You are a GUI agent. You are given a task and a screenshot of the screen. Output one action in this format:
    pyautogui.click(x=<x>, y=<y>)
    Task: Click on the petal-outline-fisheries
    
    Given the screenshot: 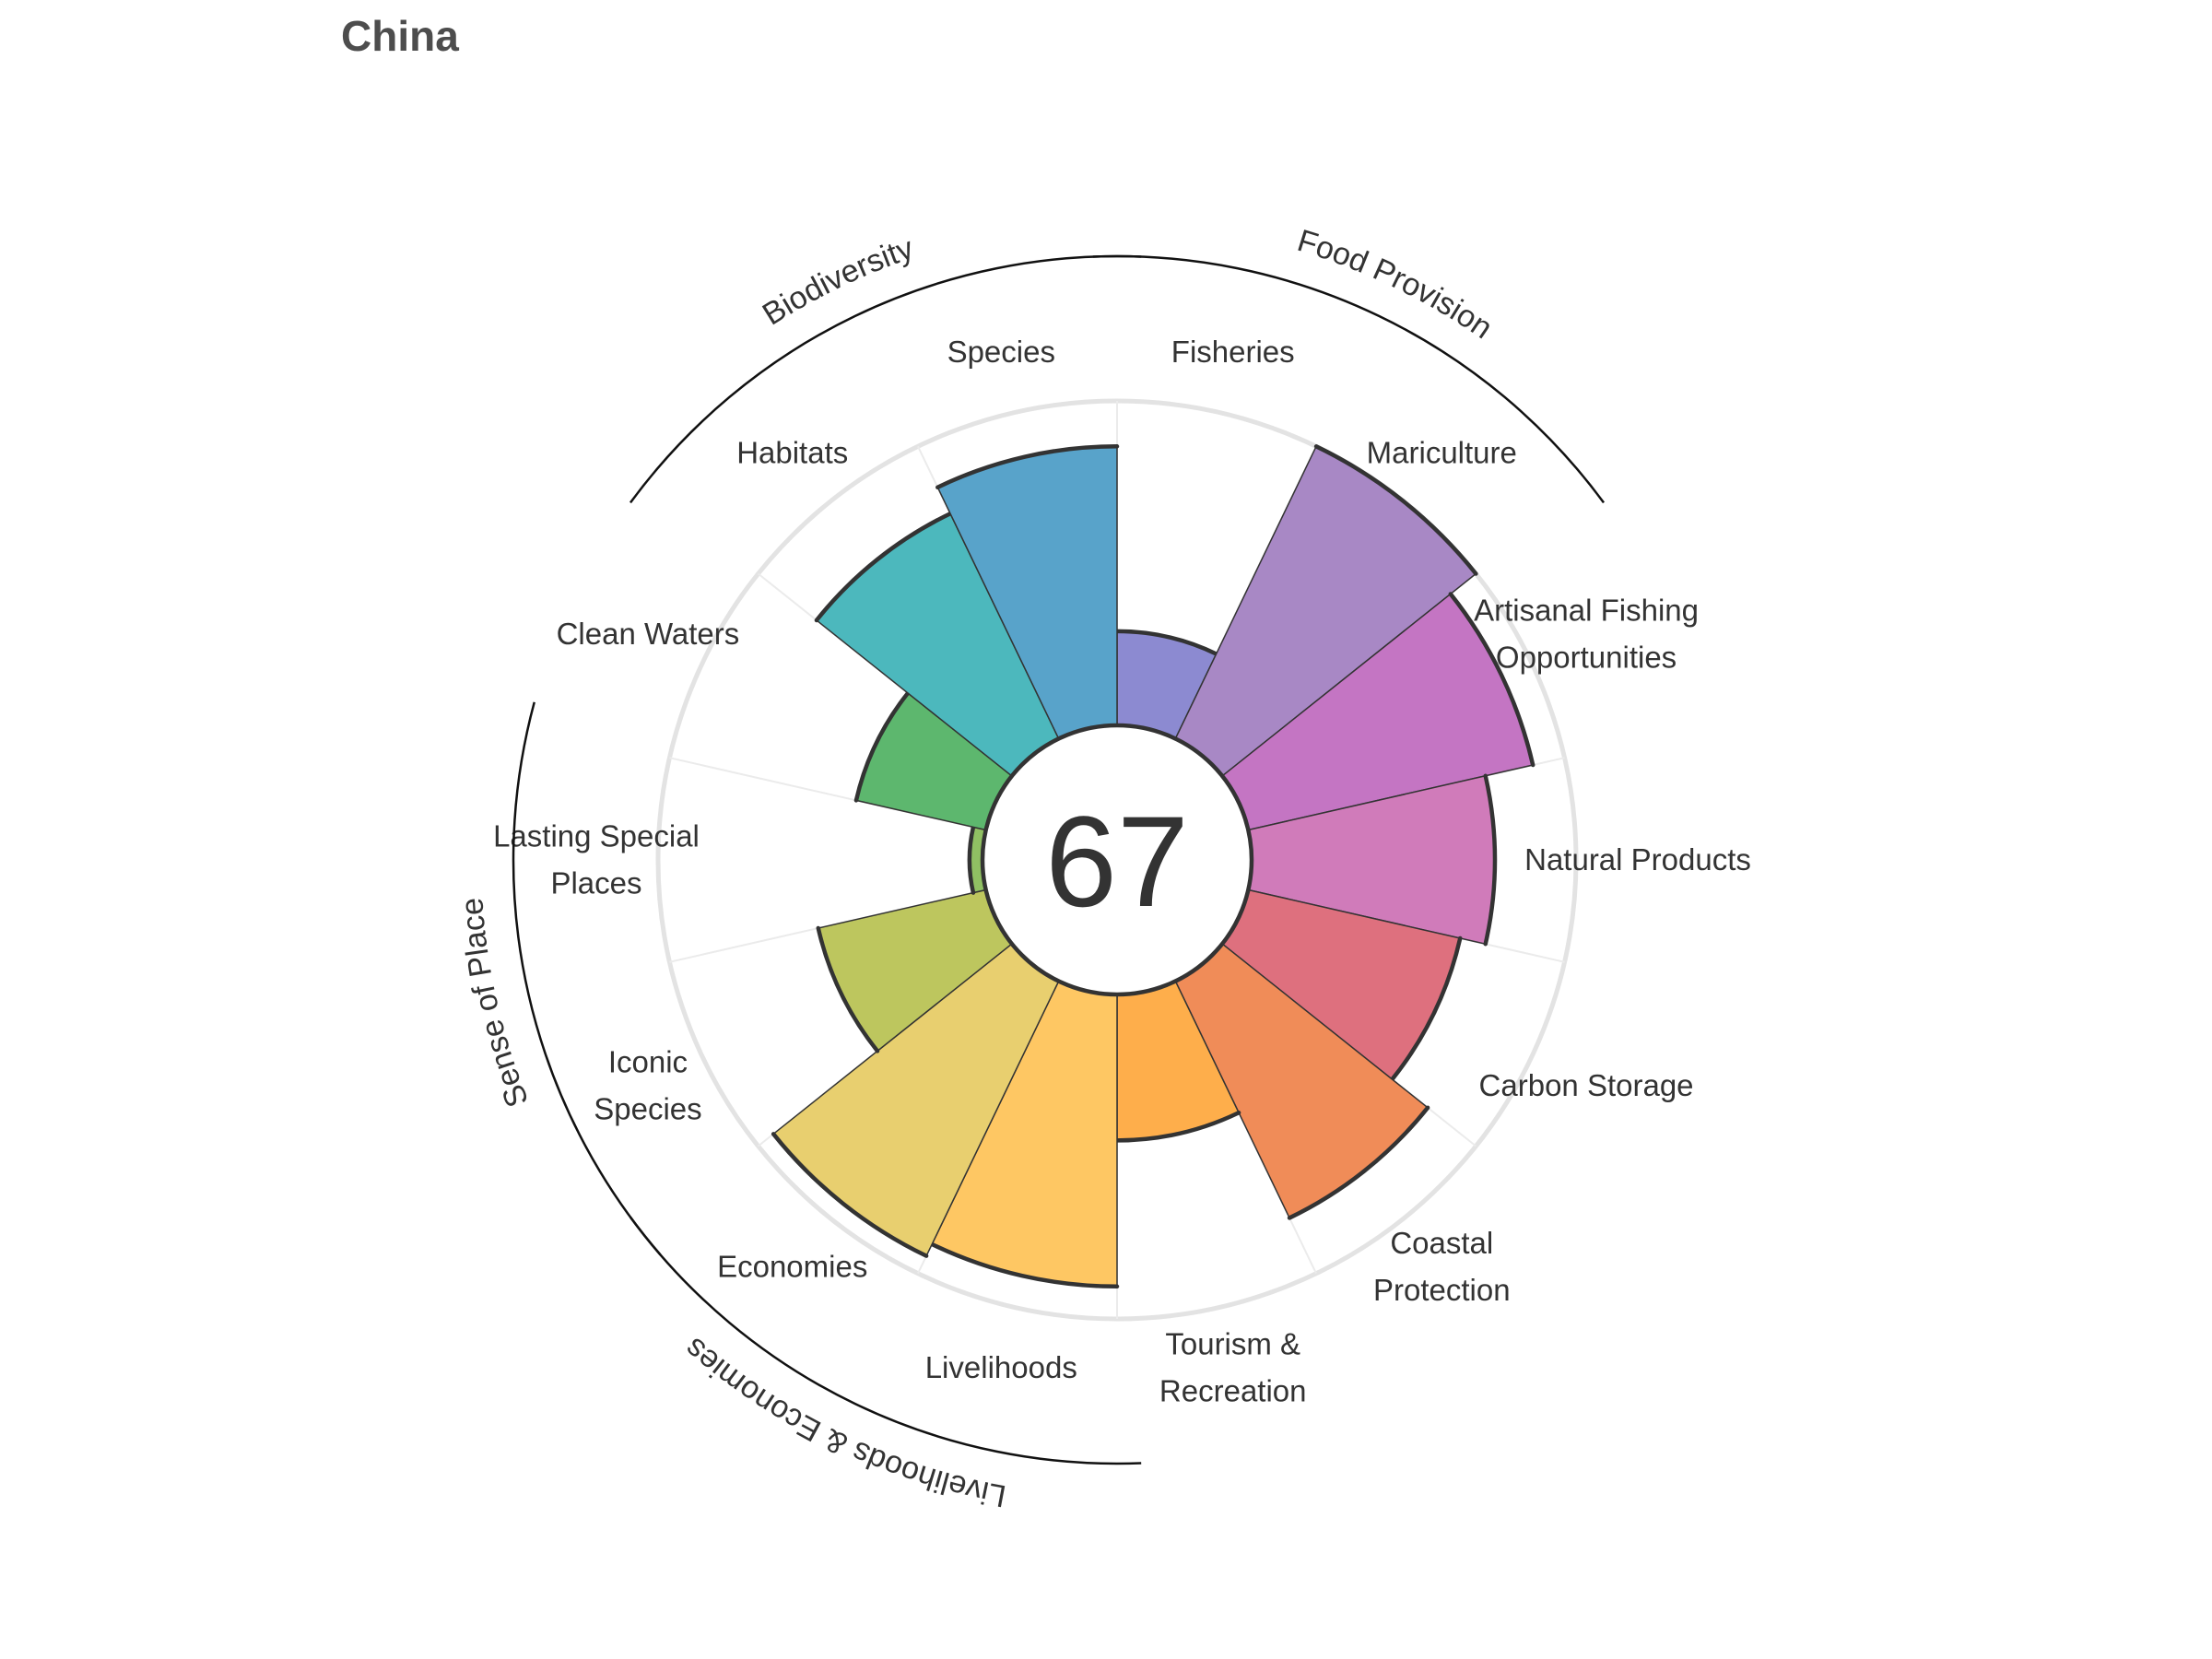 What is the action you would take?
    pyautogui.click(x=1166, y=642)
    